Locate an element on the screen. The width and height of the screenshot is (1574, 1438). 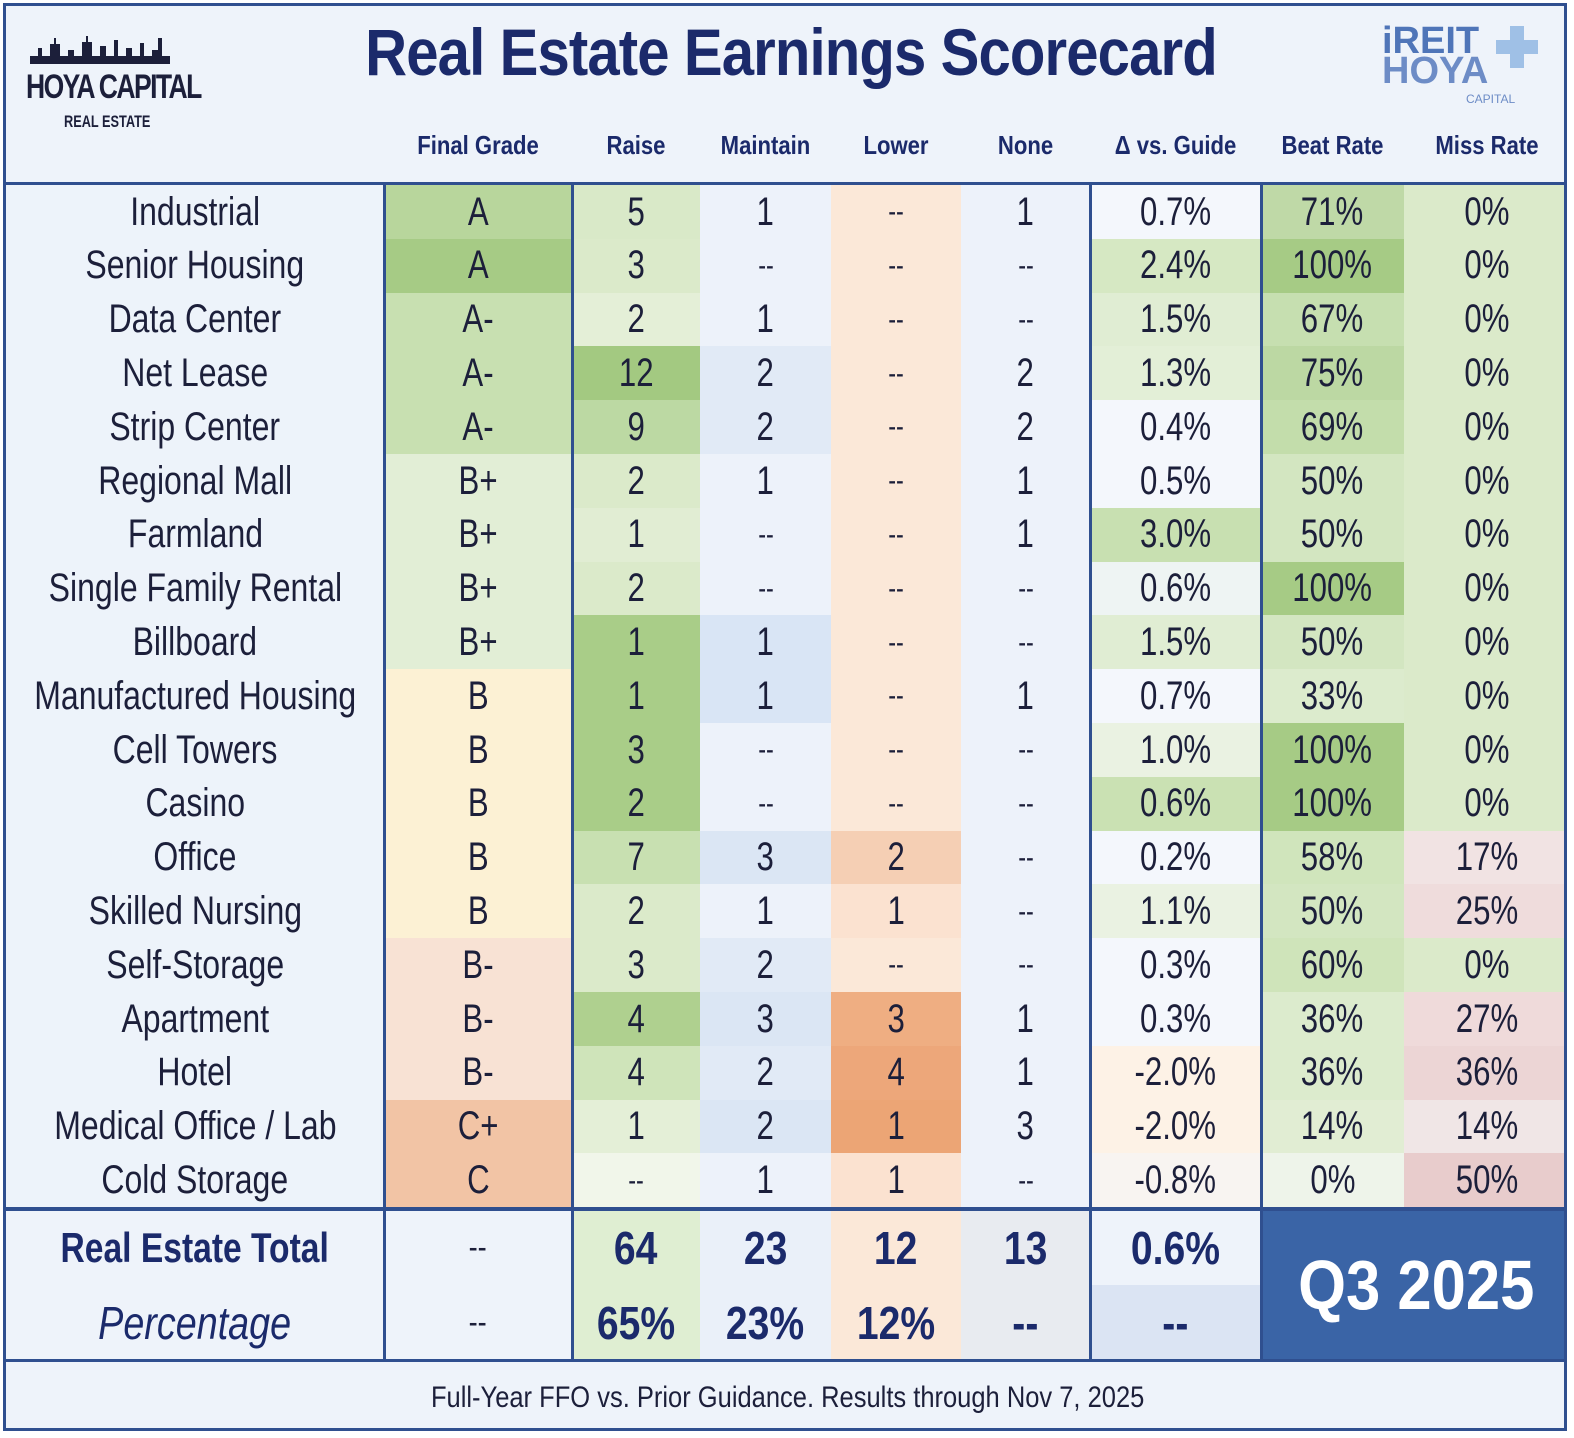
cell-miss-rate: 14% is located at coordinates (1484, 1126).